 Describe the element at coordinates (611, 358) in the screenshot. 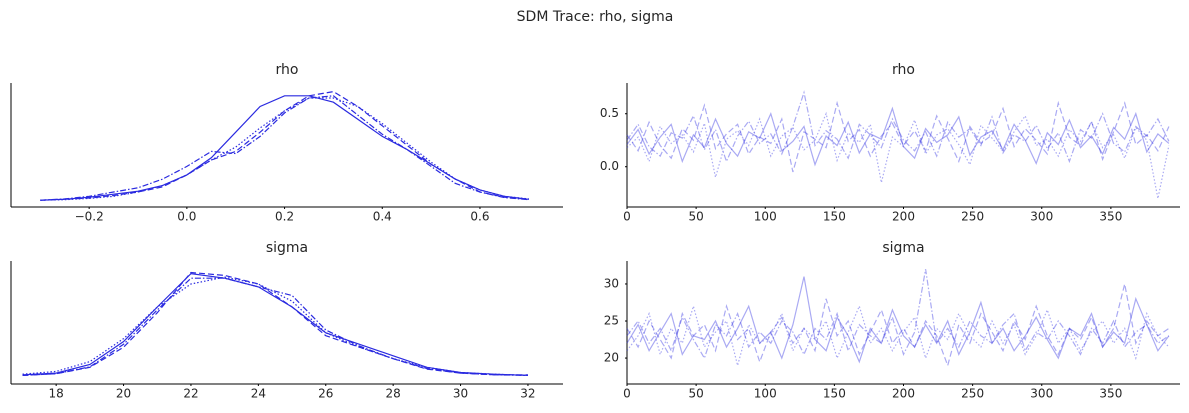

I see `y-tick-label: 20` at that location.